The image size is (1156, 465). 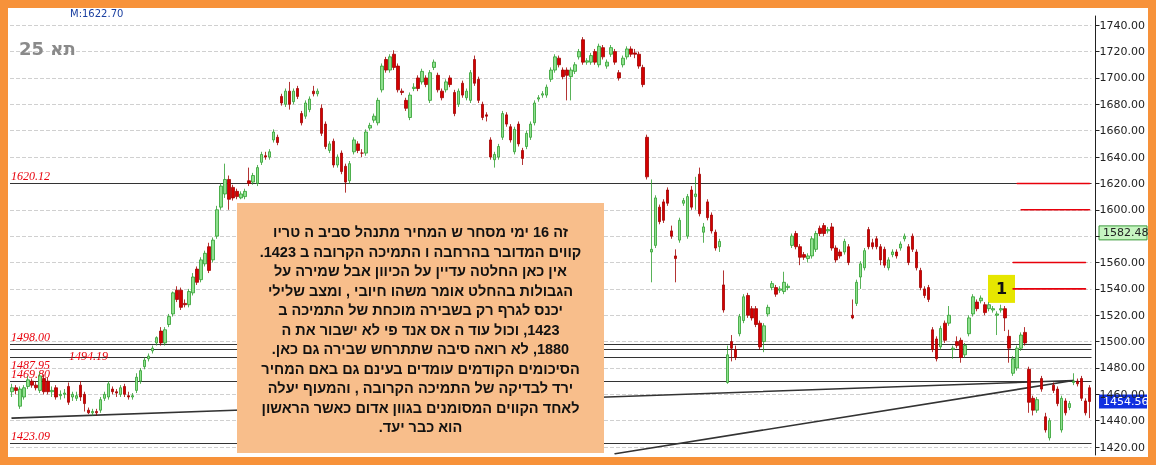 What do you see at coordinates (1122, 183) in the screenshot?
I see `y-tick-label: 1620.00` at bounding box center [1122, 183].